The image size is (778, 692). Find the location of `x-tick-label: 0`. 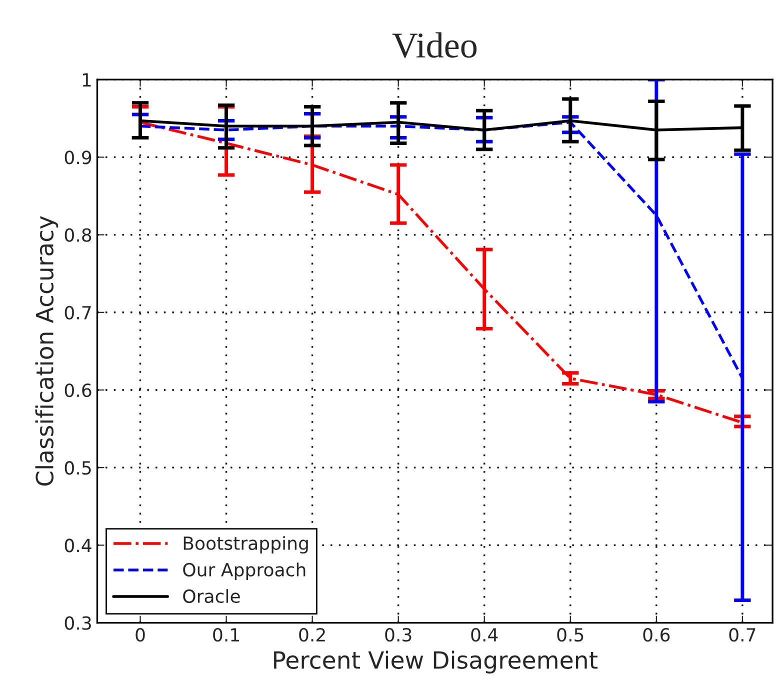

x-tick-label: 0 is located at coordinates (140, 635).